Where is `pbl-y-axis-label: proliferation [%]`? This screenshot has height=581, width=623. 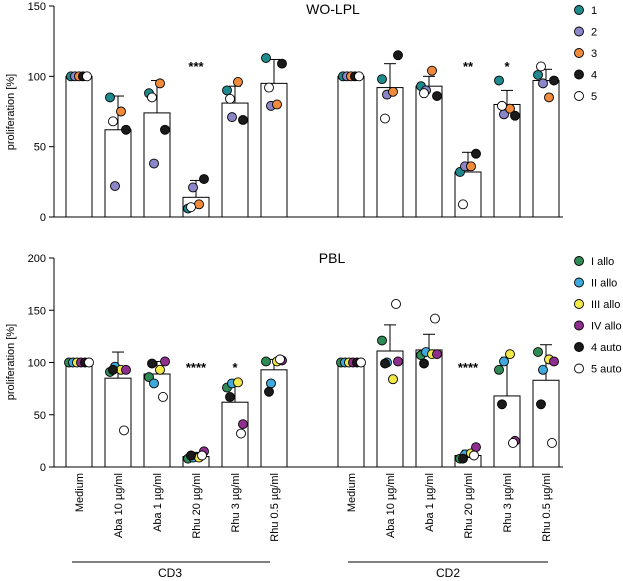
pbl-y-axis-label: proliferation [%] is located at coordinates (11, 362).